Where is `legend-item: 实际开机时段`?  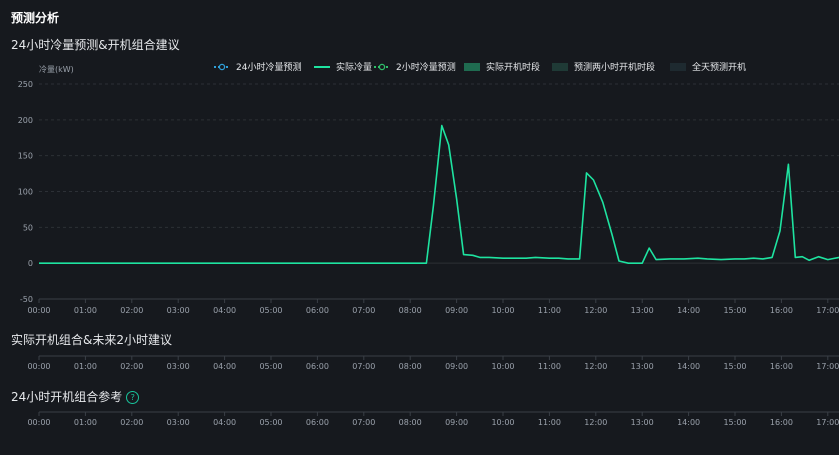
legend-item: 实际开机时段 is located at coordinates (502, 67).